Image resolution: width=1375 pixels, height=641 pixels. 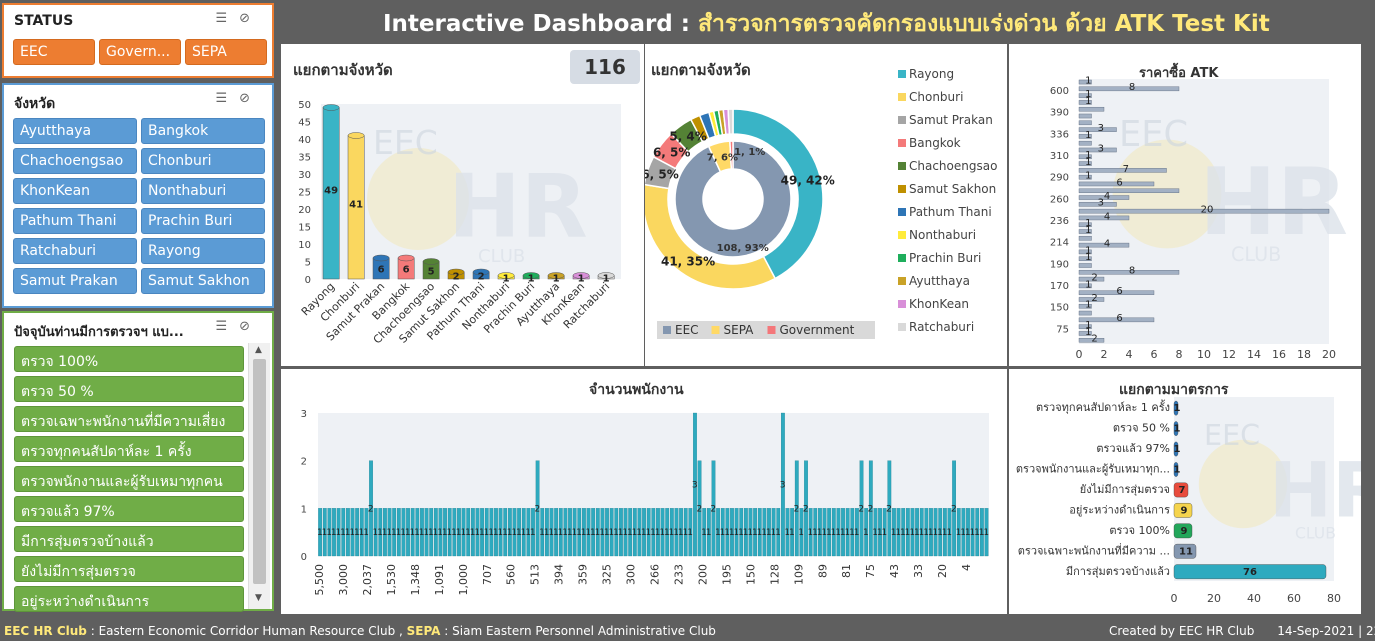 What do you see at coordinates (1229, 354) in the screenshot?
I see `x-tick-label: 12` at bounding box center [1229, 354].